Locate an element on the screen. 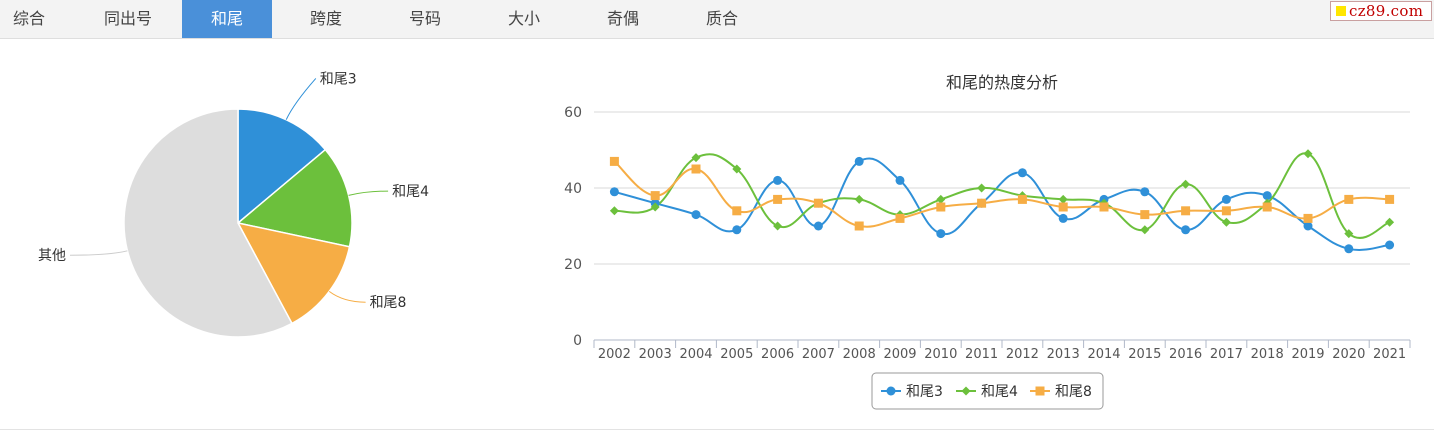  tab-bar: 综合 同出号 和尾 跨度 号码 大小 奇偶 质合 cz89.com is located at coordinates (717, 19).